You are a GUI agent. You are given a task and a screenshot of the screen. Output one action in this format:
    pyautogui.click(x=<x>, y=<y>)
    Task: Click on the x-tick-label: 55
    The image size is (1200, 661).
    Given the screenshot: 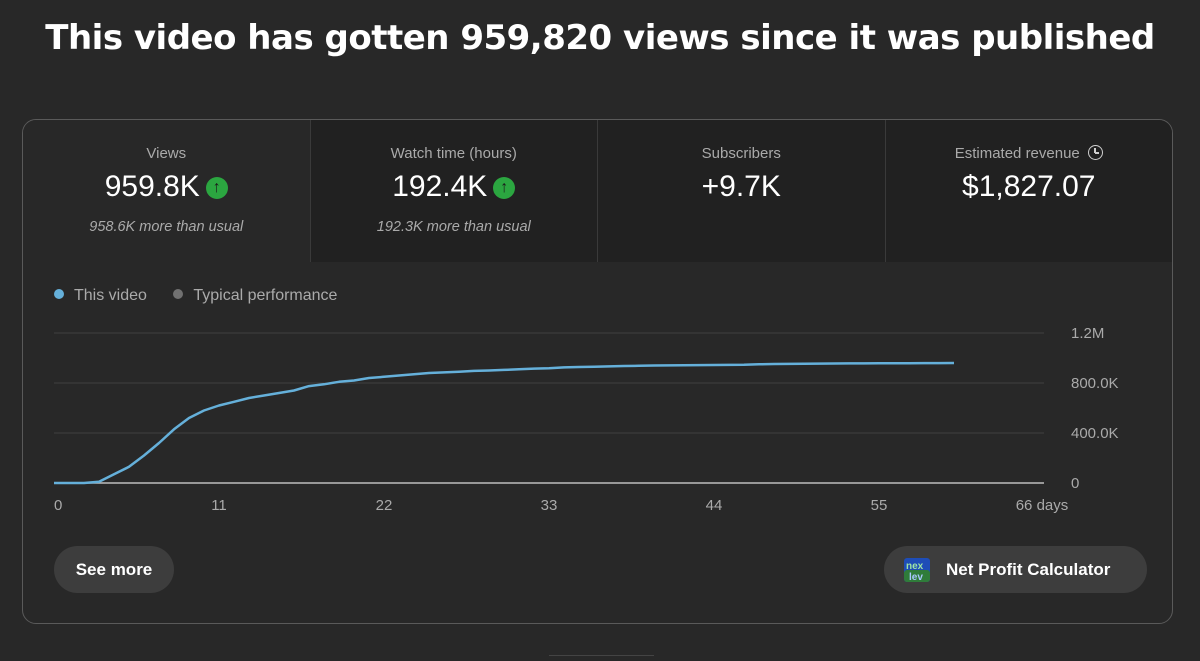 What is the action you would take?
    pyautogui.click(x=879, y=505)
    